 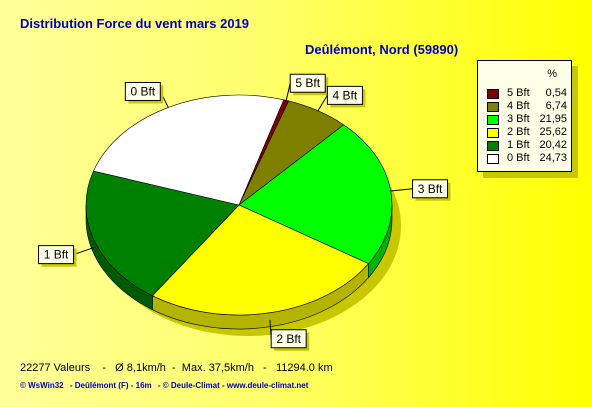 I want to click on legend-value: 25,62, so click(x=553, y=132).